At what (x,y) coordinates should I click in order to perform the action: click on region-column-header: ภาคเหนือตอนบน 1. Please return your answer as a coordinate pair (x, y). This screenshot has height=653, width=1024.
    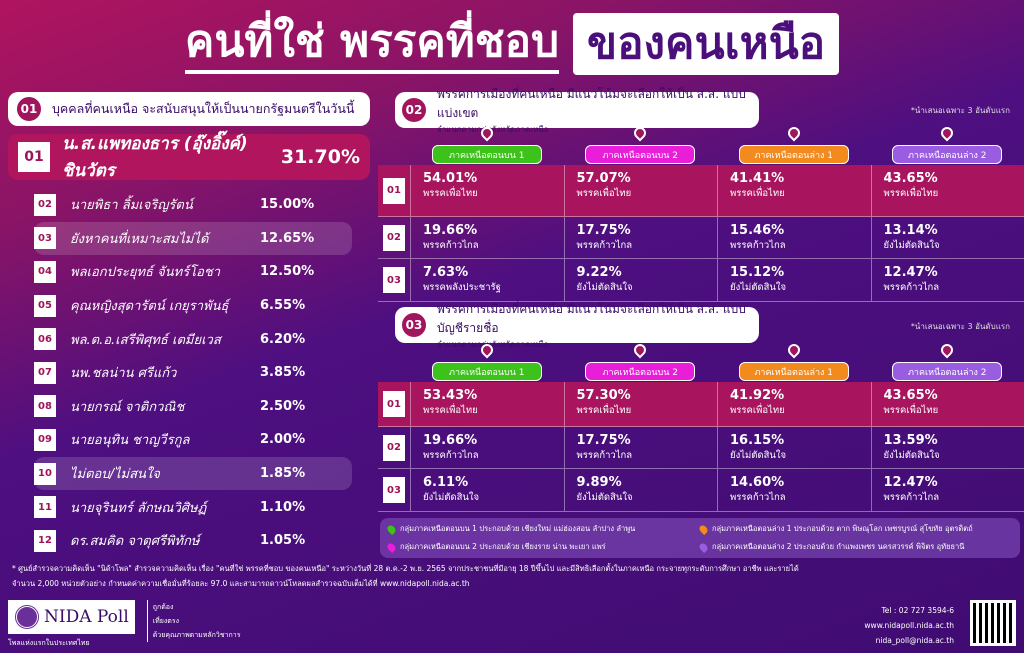
    Looking at the image, I should click on (487, 361).